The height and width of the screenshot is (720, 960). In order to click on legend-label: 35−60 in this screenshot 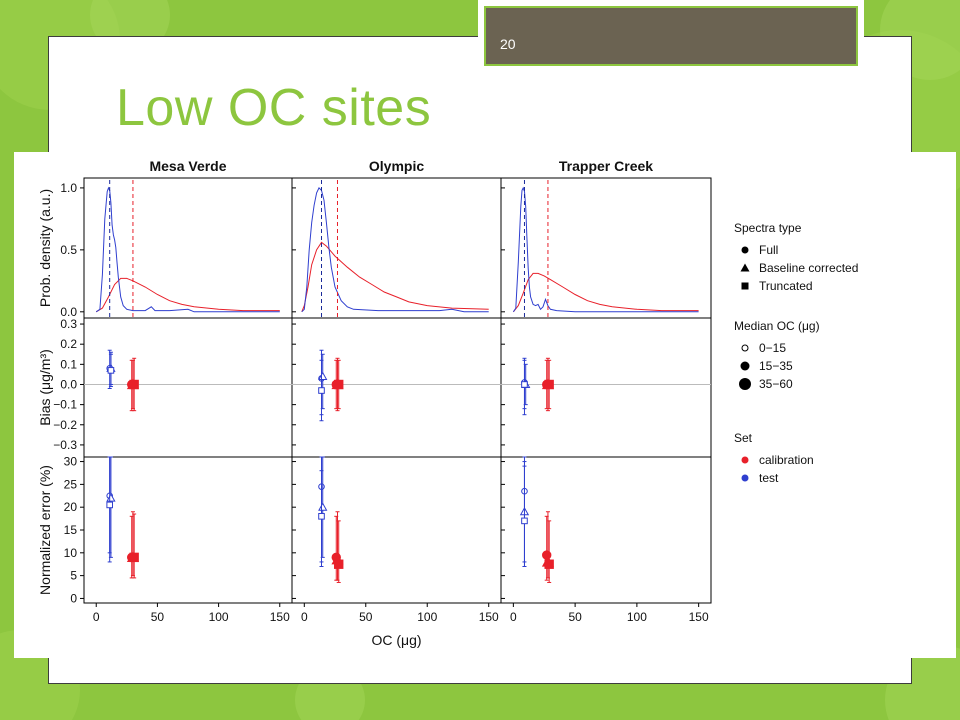, I will do `click(776, 384)`.